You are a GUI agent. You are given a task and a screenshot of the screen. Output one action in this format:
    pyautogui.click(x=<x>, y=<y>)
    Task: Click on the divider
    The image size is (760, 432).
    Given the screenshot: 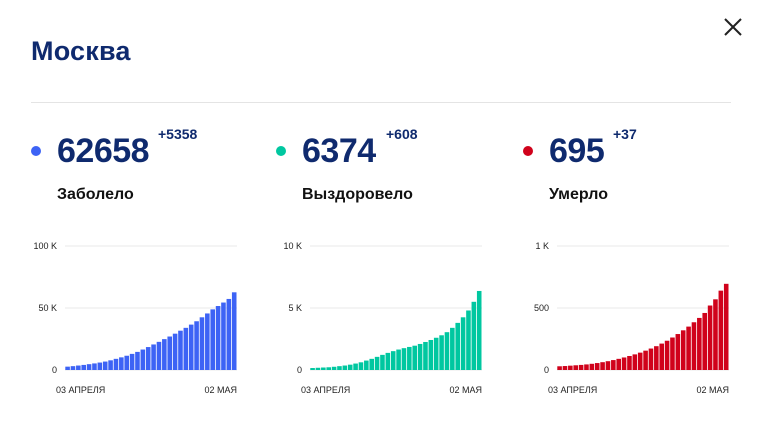 What is the action you would take?
    pyautogui.click(x=381, y=102)
    